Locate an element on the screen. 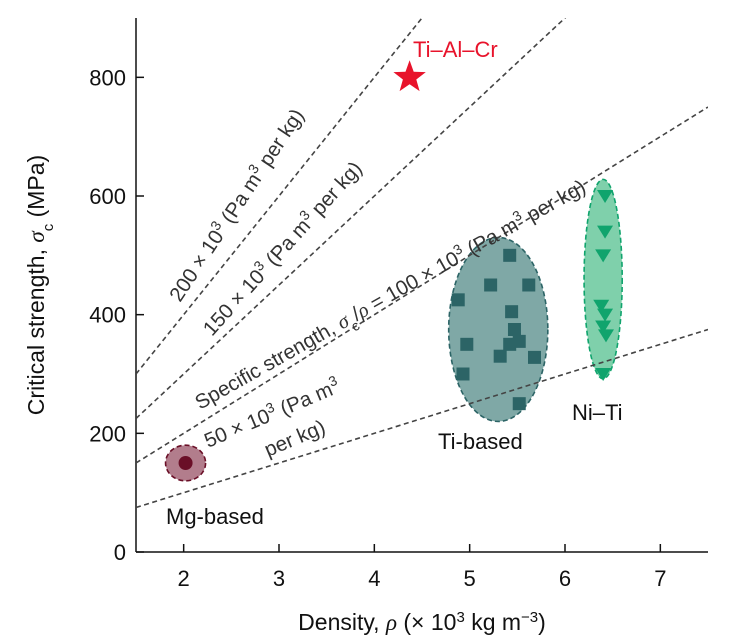 The image size is (744, 642). y-axis-ticks: 0 200 400 600 800 is located at coordinates (116, 315).